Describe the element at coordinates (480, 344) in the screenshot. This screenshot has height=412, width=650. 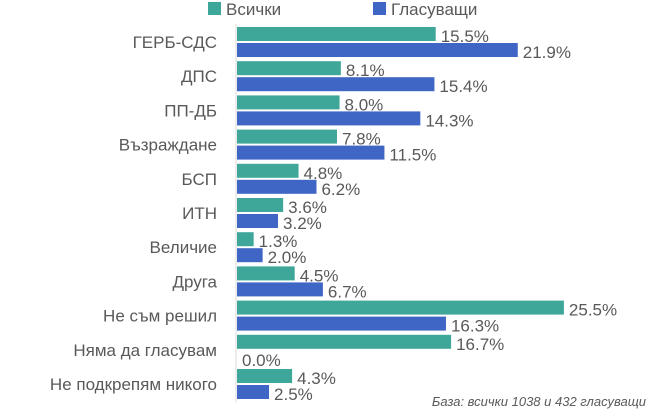
I see `value-label-all: 16.7%` at that location.